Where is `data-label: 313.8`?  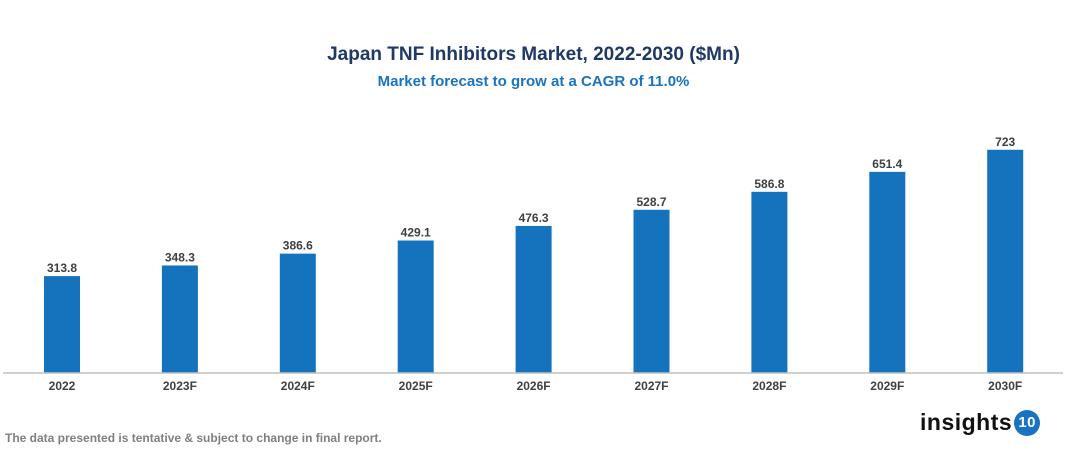 data-label: 313.8 is located at coordinates (62, 268).